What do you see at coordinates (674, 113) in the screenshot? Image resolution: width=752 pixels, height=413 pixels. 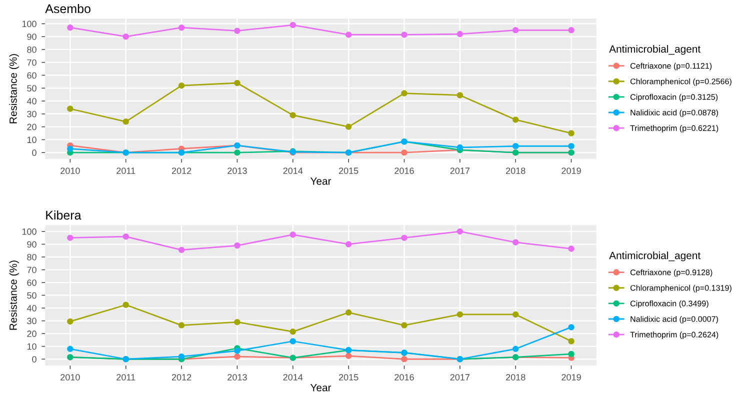 I see `legend-label: Nalidixic acid (p=0.0878)` at bounding box center [674, 113].